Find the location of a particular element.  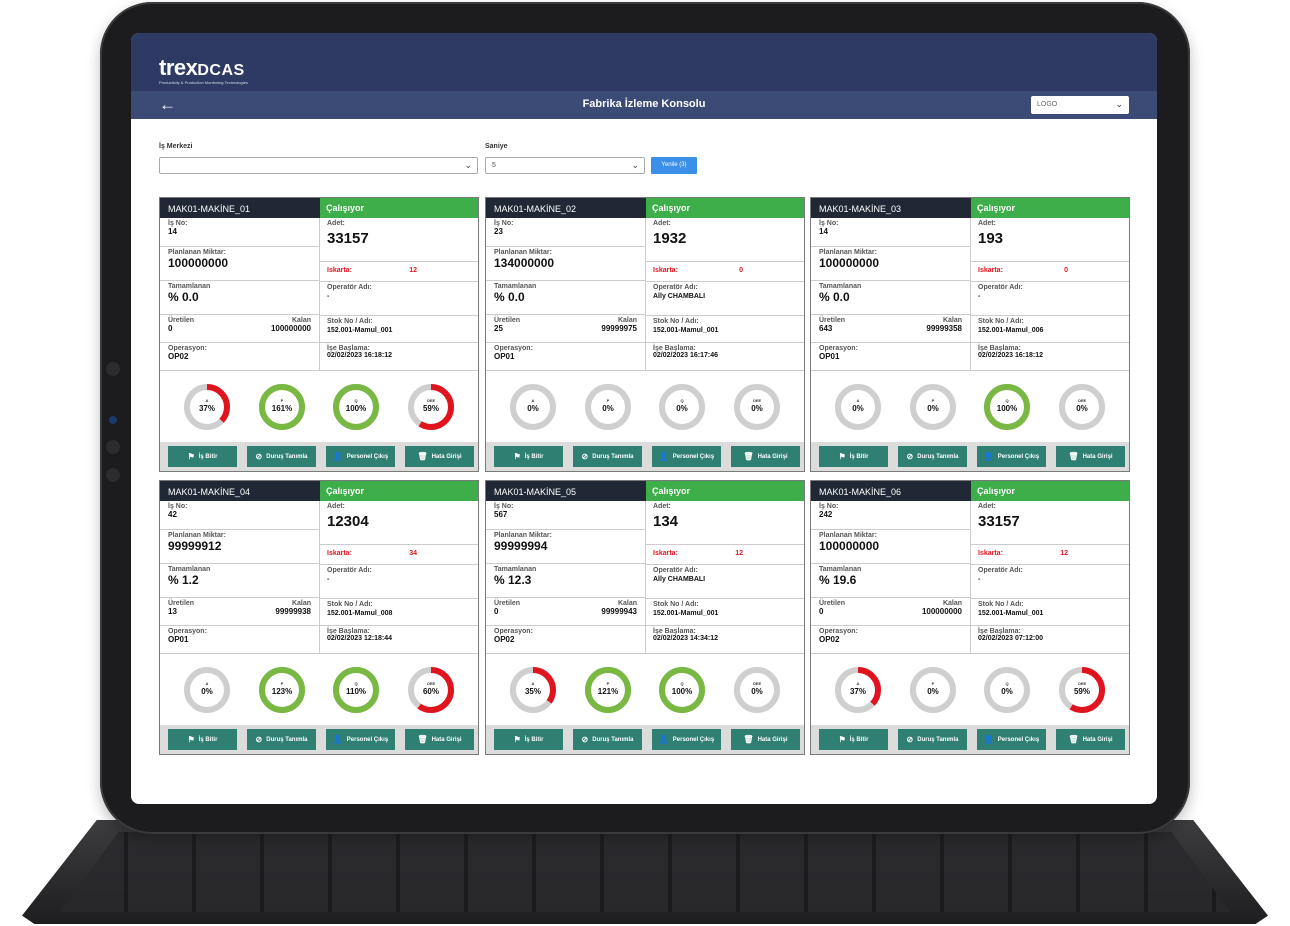

nav-bar: ← Fabrika İzleme Konsolu LOGO ⌄ is located at coordinates (644, 105).